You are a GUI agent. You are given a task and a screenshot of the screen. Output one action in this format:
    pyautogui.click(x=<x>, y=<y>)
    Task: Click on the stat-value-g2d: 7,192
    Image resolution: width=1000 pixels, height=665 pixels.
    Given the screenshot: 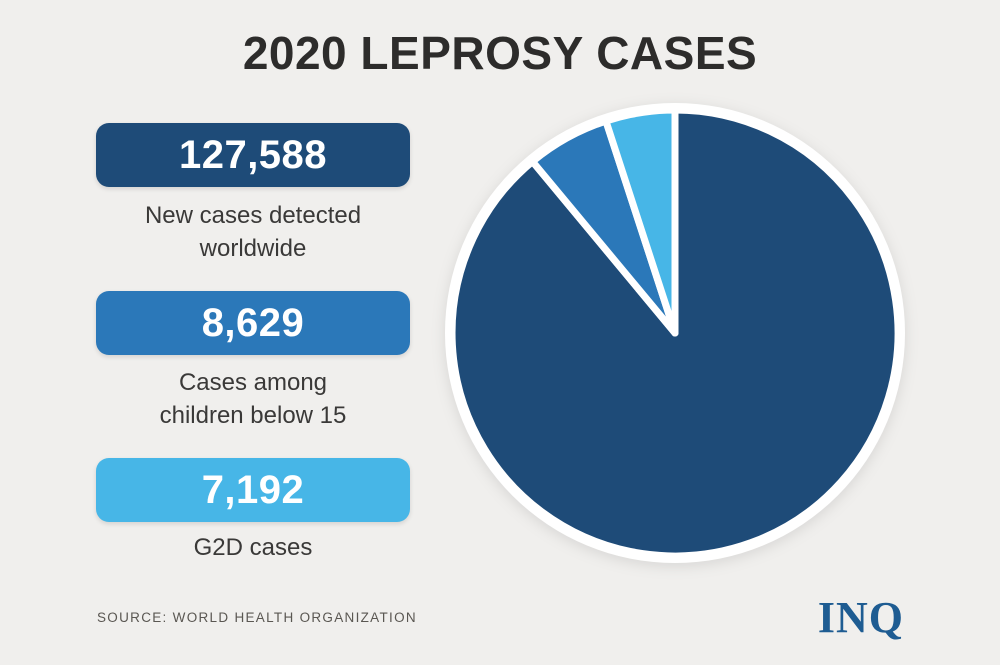 What is the action you would take?
    pyautogui.click(x=253, y=489)
    